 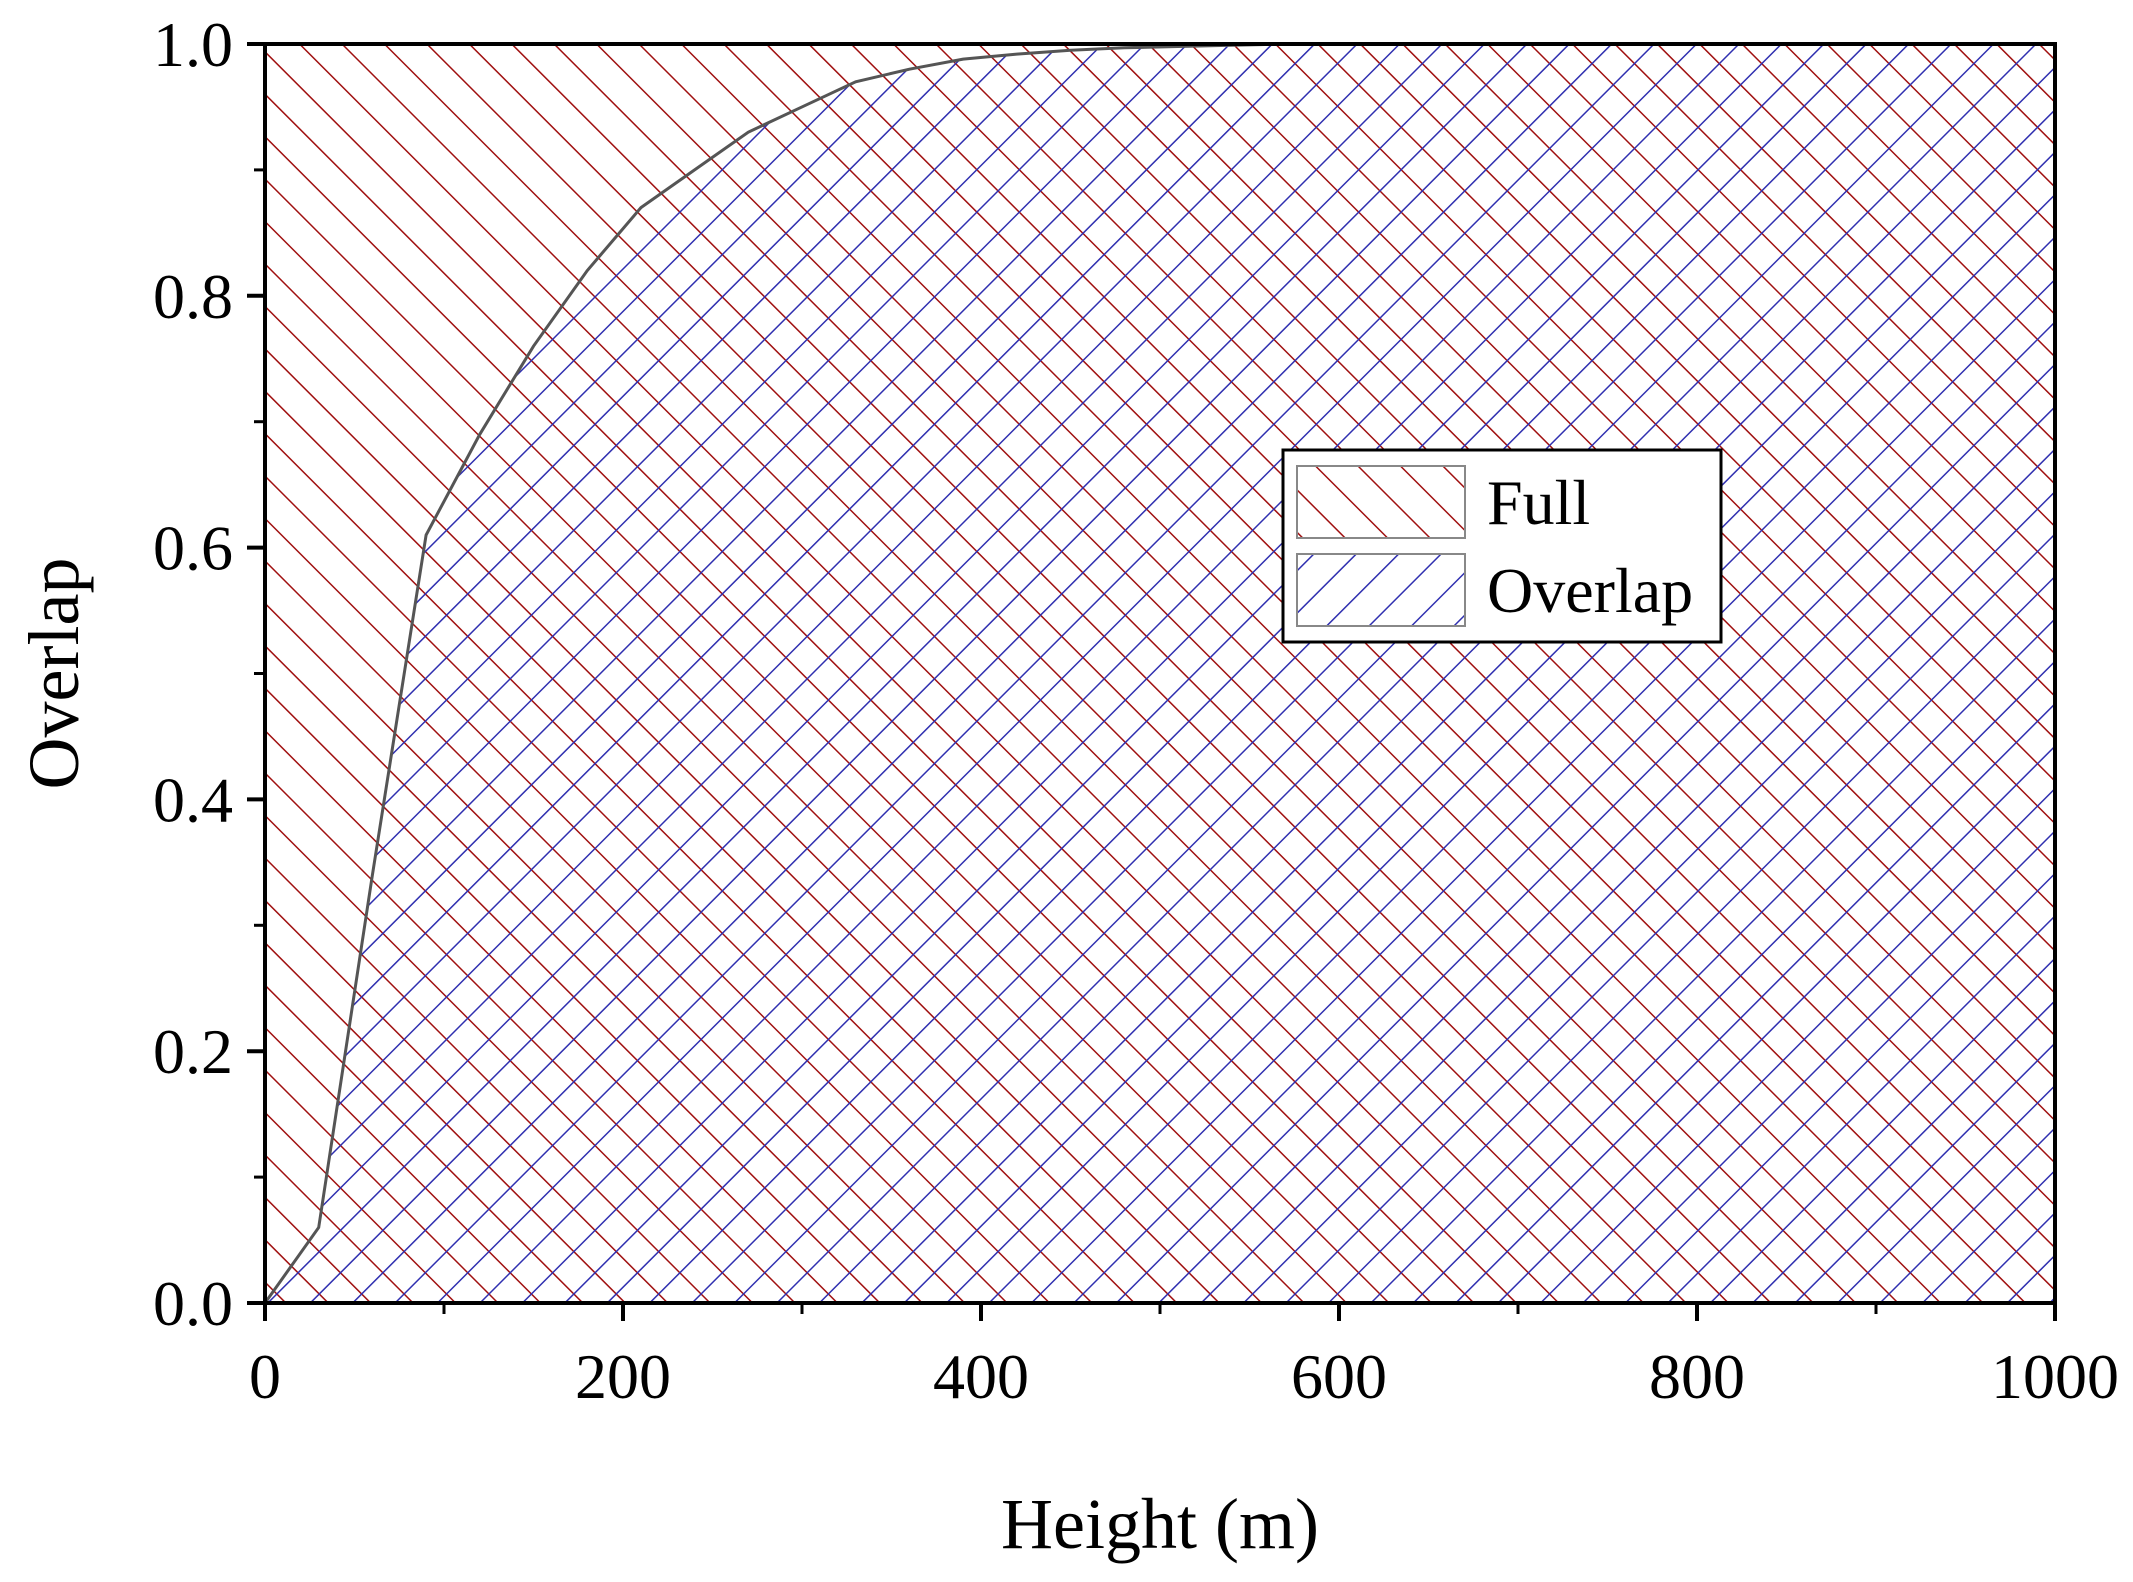 I want to click on y-tick-label: 0.0, so click(x=193, y=1303).